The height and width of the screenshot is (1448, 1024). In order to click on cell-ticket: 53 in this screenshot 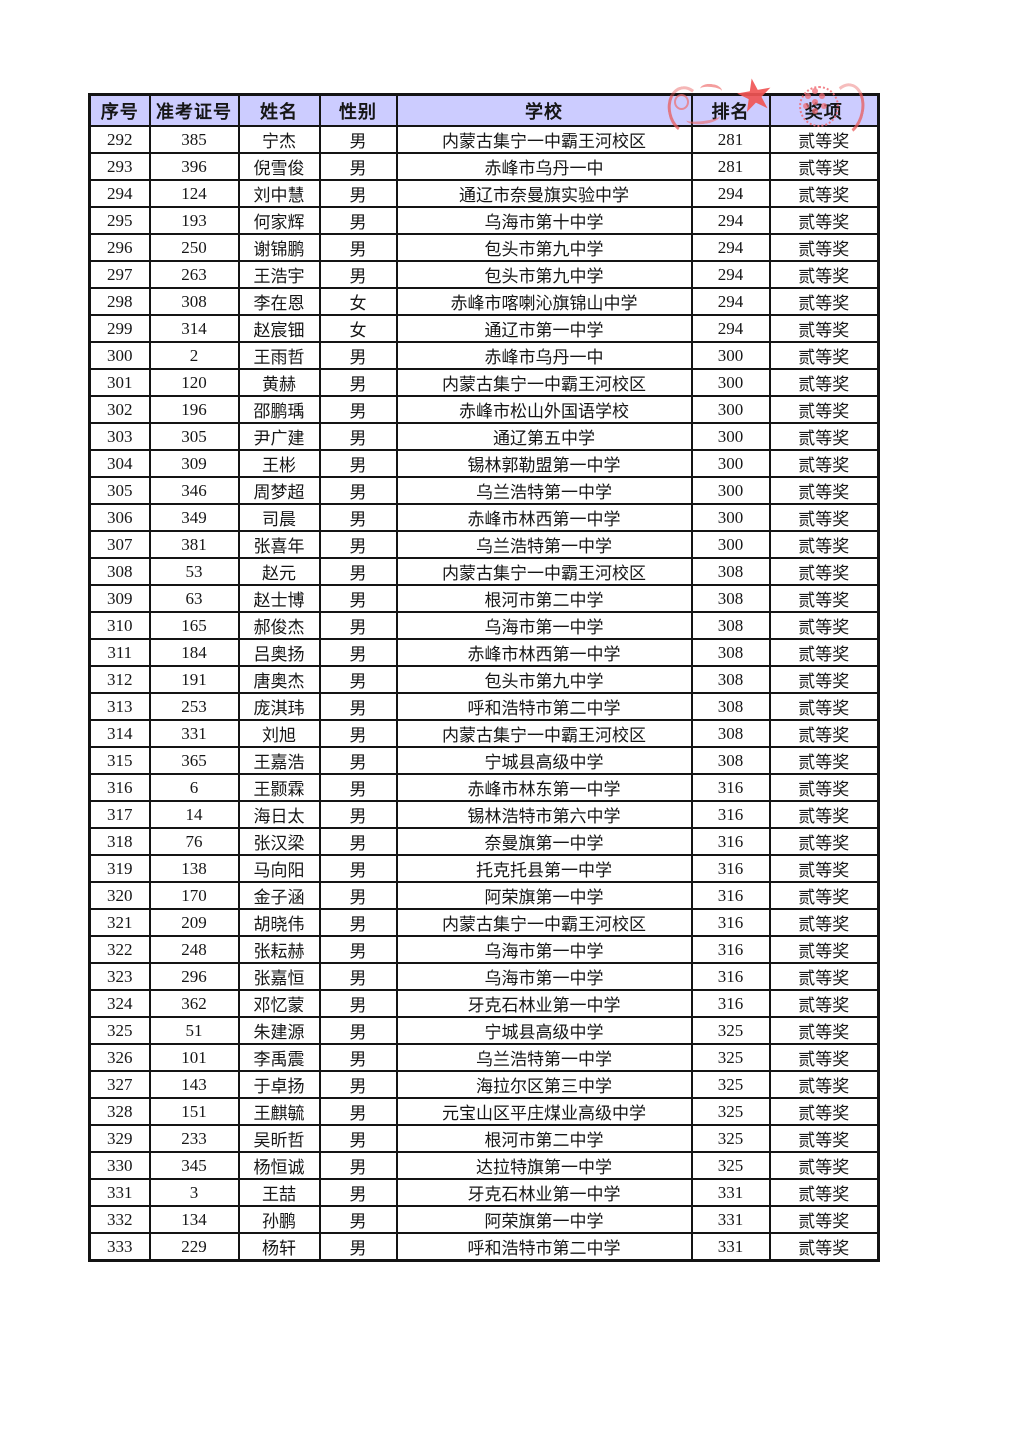, I will do `click(194, 571)`.